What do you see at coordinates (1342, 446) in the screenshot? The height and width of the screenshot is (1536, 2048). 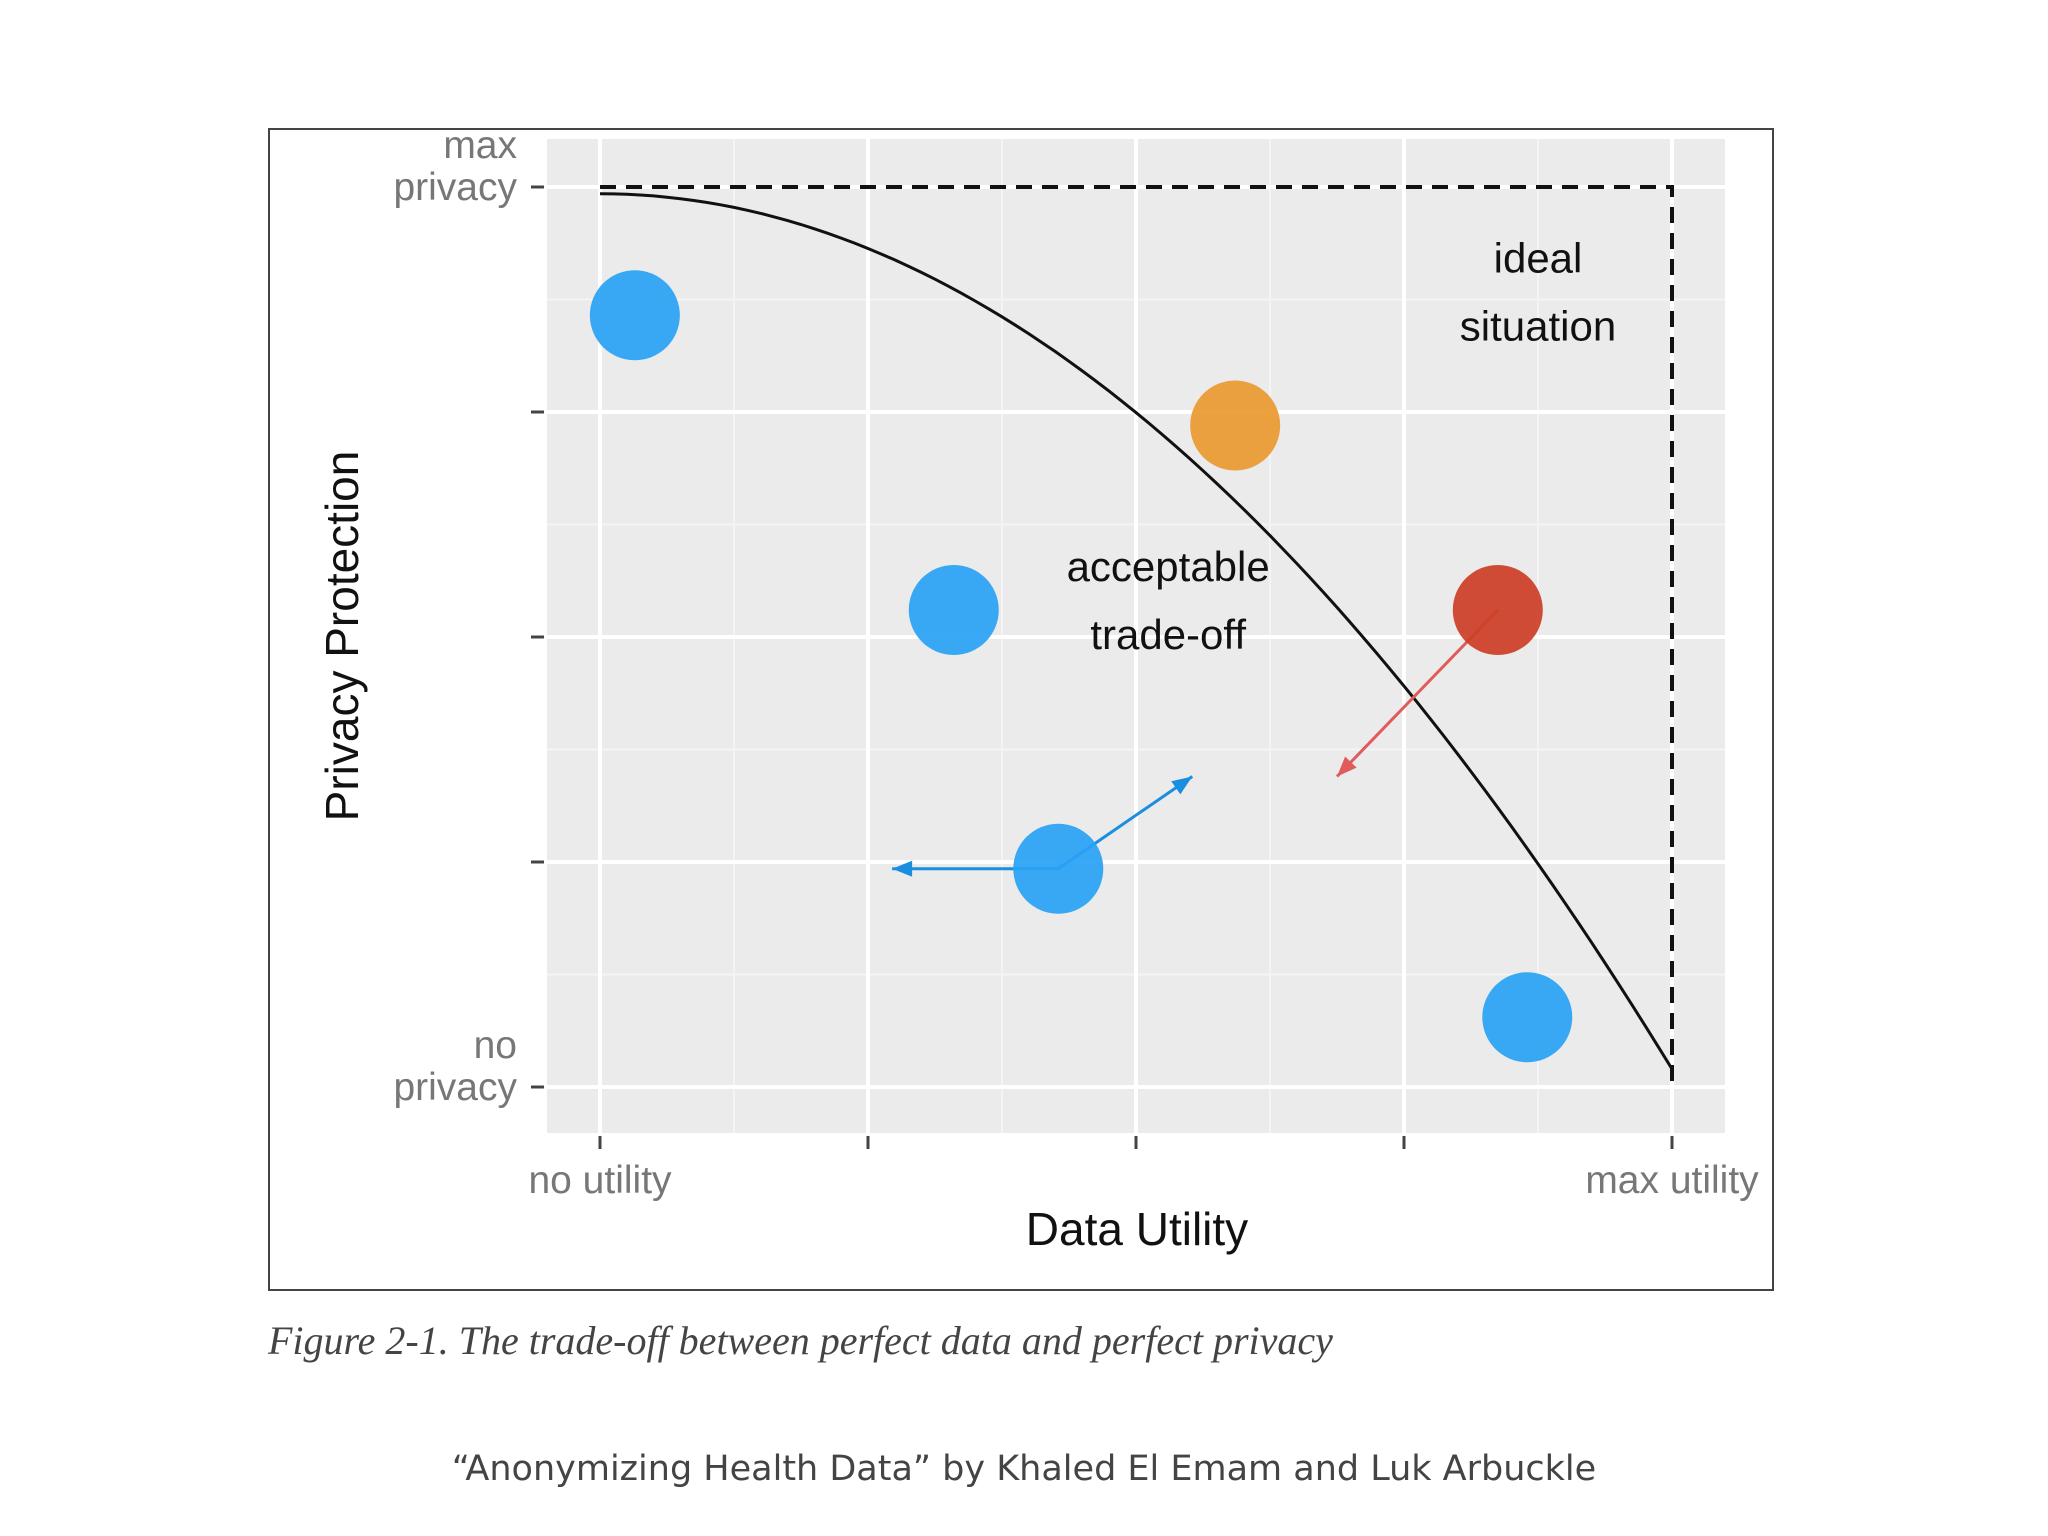 I see `annotations: ideal situation acceptable trade-off` at bounding box center [1342, 446].